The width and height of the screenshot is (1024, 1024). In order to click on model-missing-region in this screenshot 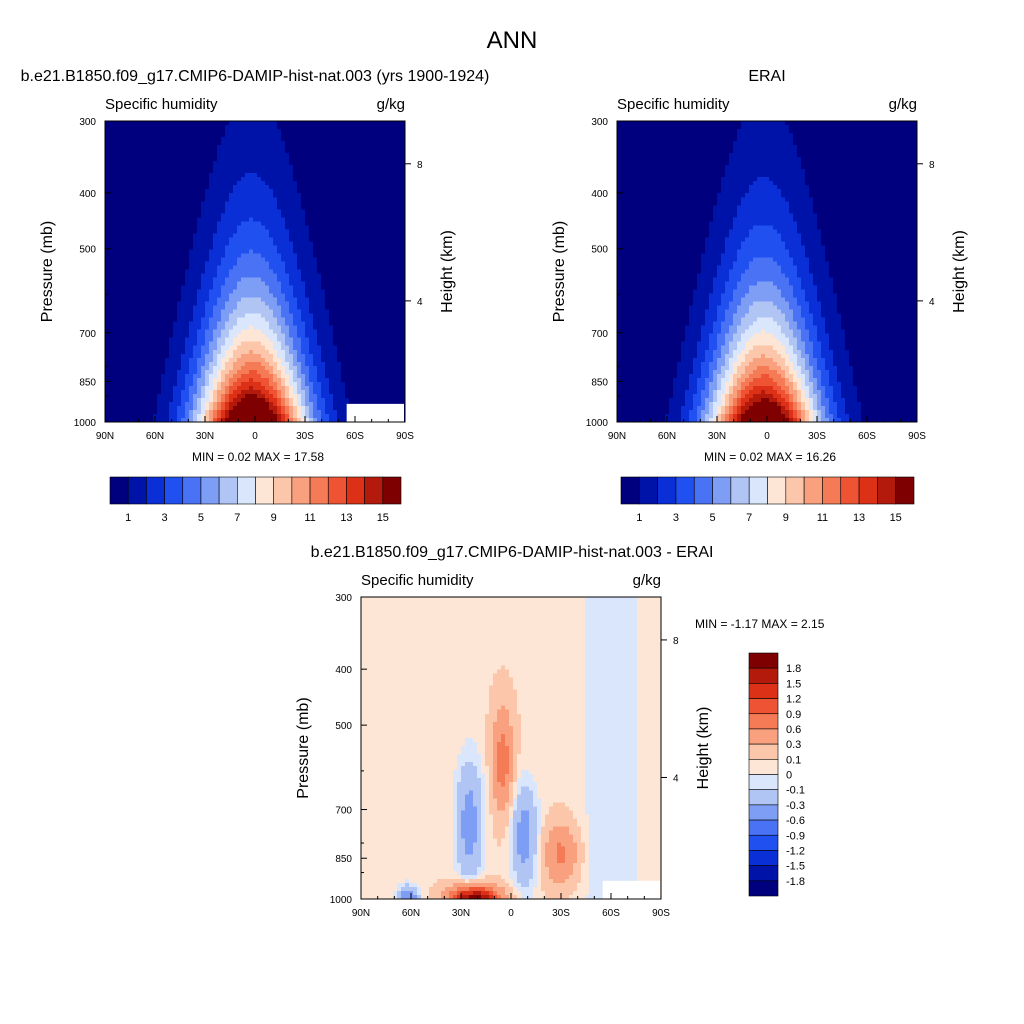, I will do `click(375, 412)`.